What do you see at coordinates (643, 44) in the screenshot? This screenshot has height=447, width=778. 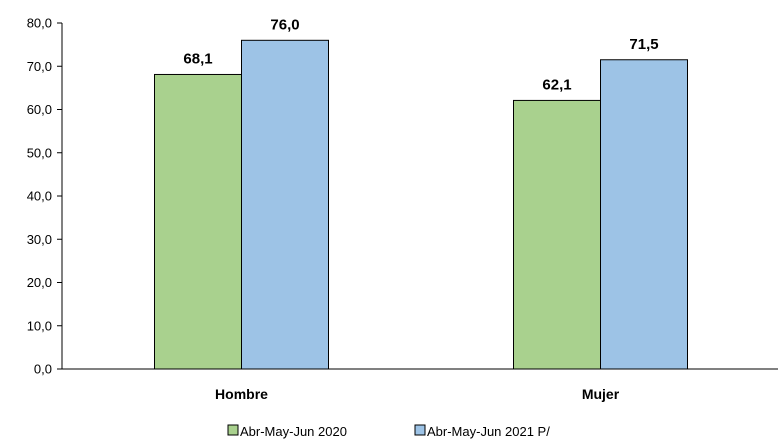 I see `data-label: 71,5` at bounding box center [643, 44].